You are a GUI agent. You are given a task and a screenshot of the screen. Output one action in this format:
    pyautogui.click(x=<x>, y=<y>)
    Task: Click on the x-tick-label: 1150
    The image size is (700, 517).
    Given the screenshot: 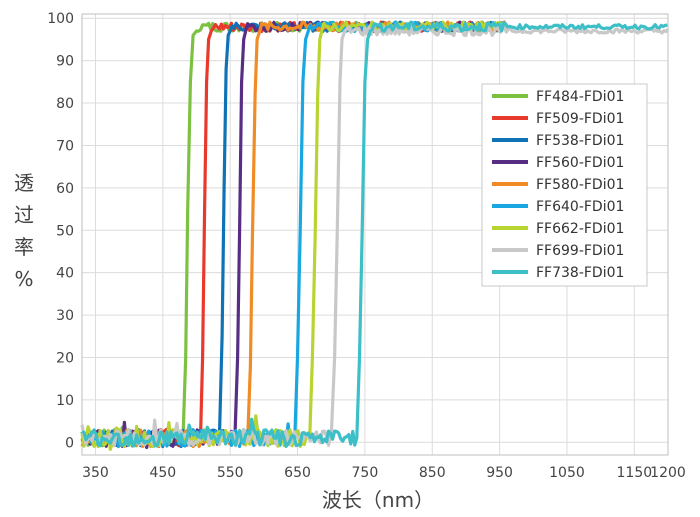 What is the action you would take?
    pyautogui.click(x=635, y=473)
    